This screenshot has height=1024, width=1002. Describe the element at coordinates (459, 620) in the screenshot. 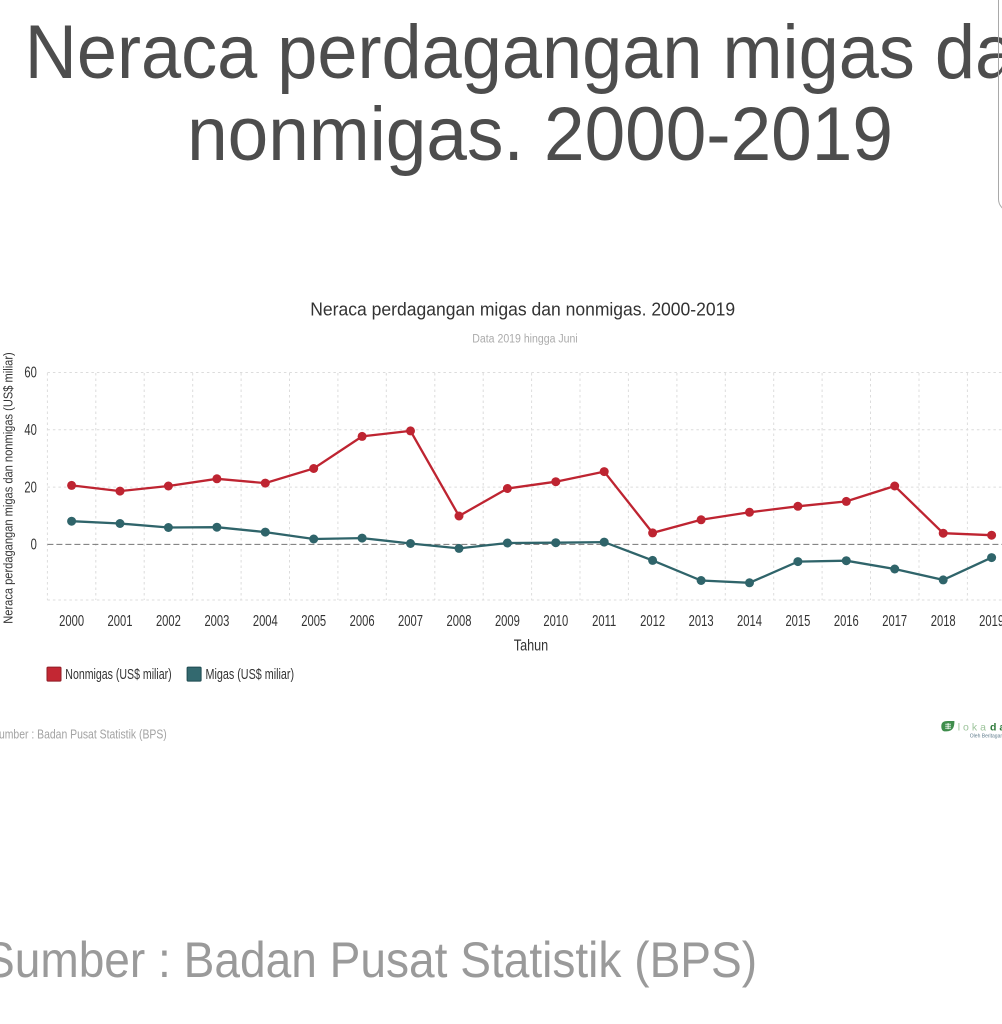

I see `svg-text: 2008` at that location.